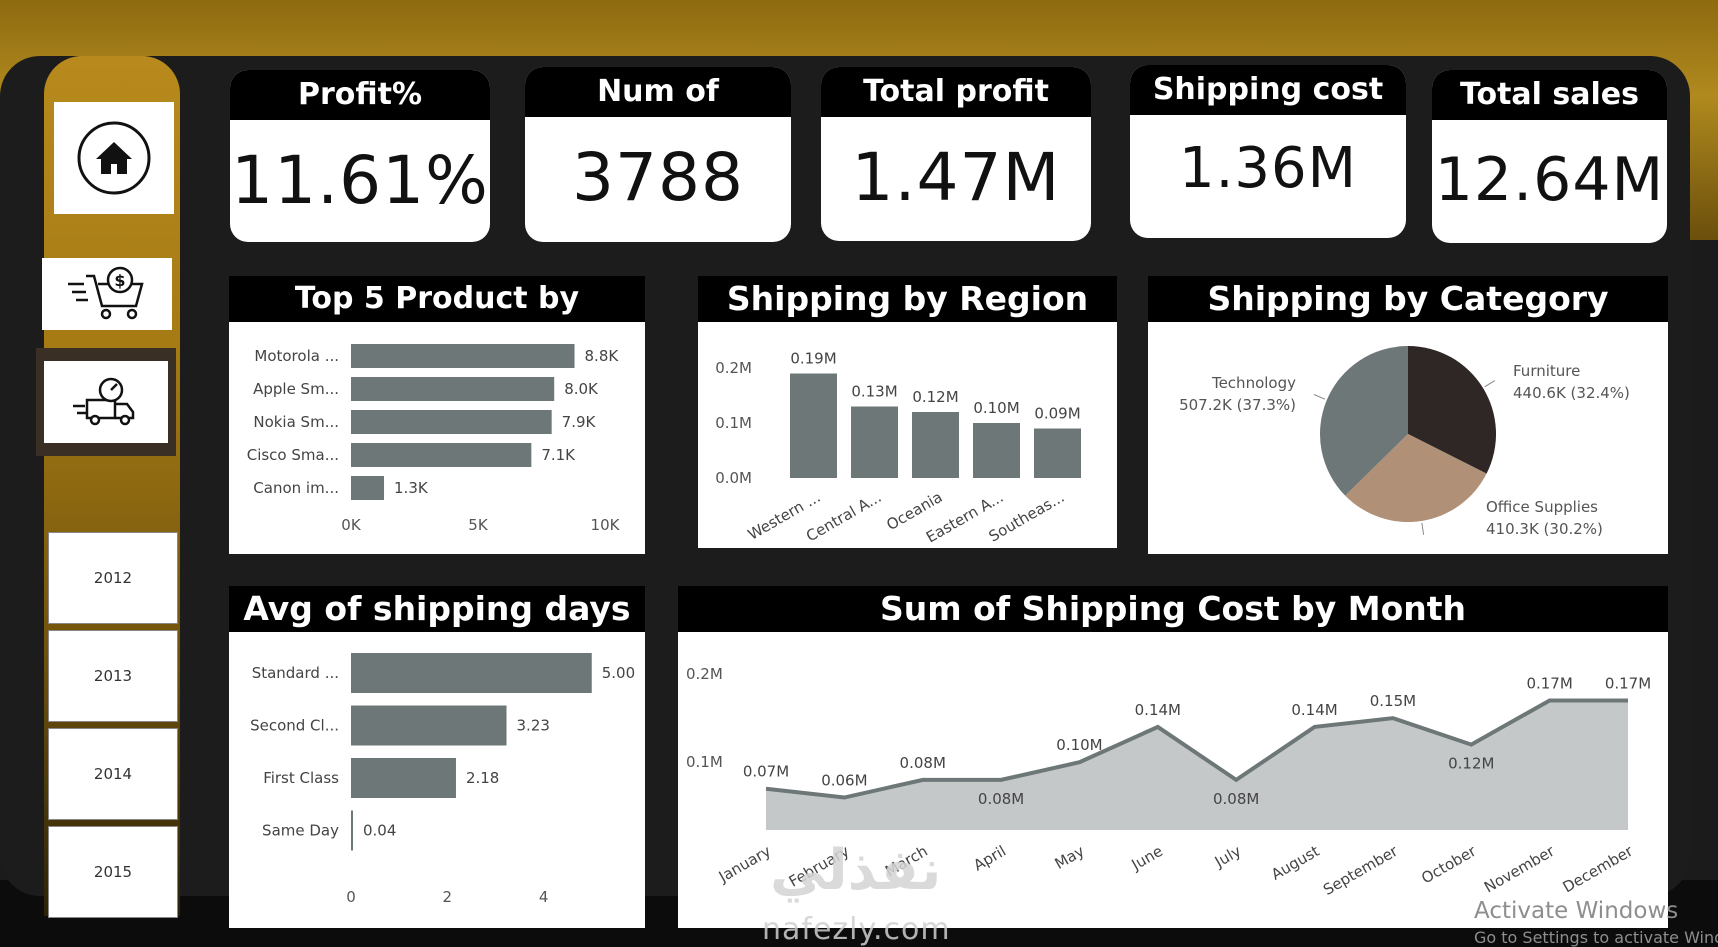 Image resolution: width=1718 pixels, height=947 pixels. I want to click on nav-sales-button: $, so click(107, 294).